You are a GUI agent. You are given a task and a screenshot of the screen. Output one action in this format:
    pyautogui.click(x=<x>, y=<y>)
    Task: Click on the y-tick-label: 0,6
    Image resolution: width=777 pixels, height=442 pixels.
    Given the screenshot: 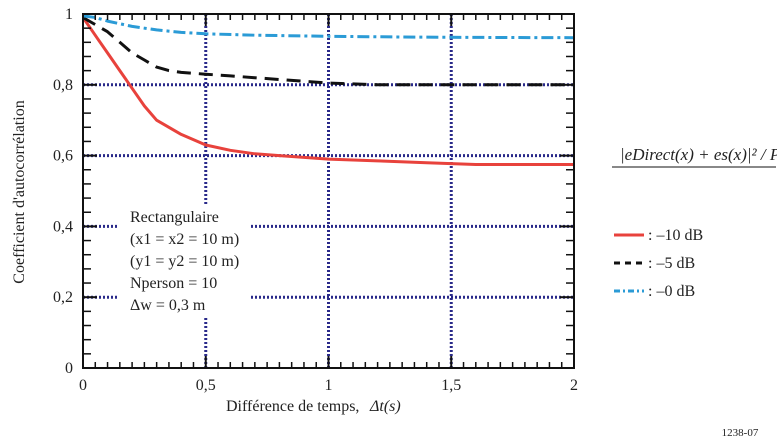 What is the action you would take?
    pyautogui.click(x=63, y=156)
    